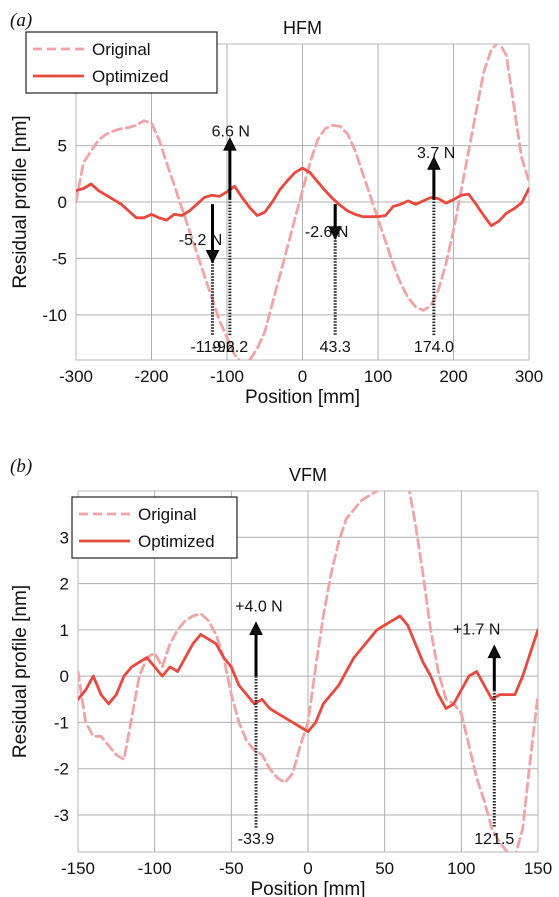 The width and height of the screenshot is (559, 897). I want to click on force-label: 3.7 N, so click(436, 153).